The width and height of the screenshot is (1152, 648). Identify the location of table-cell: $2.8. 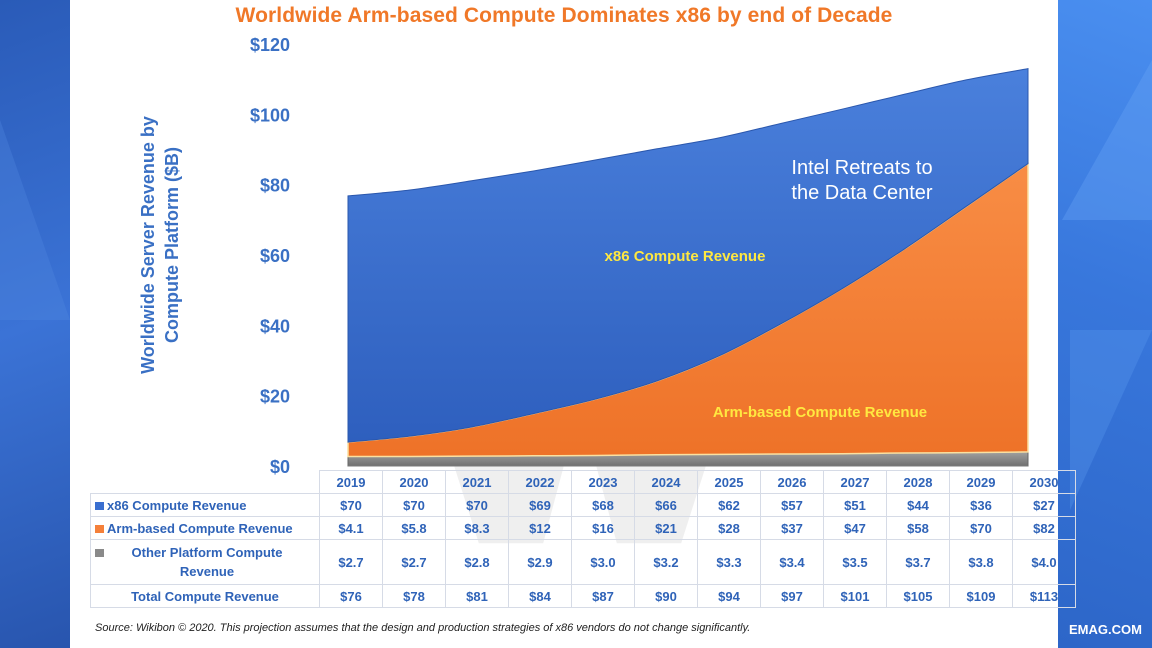
(477, 562).